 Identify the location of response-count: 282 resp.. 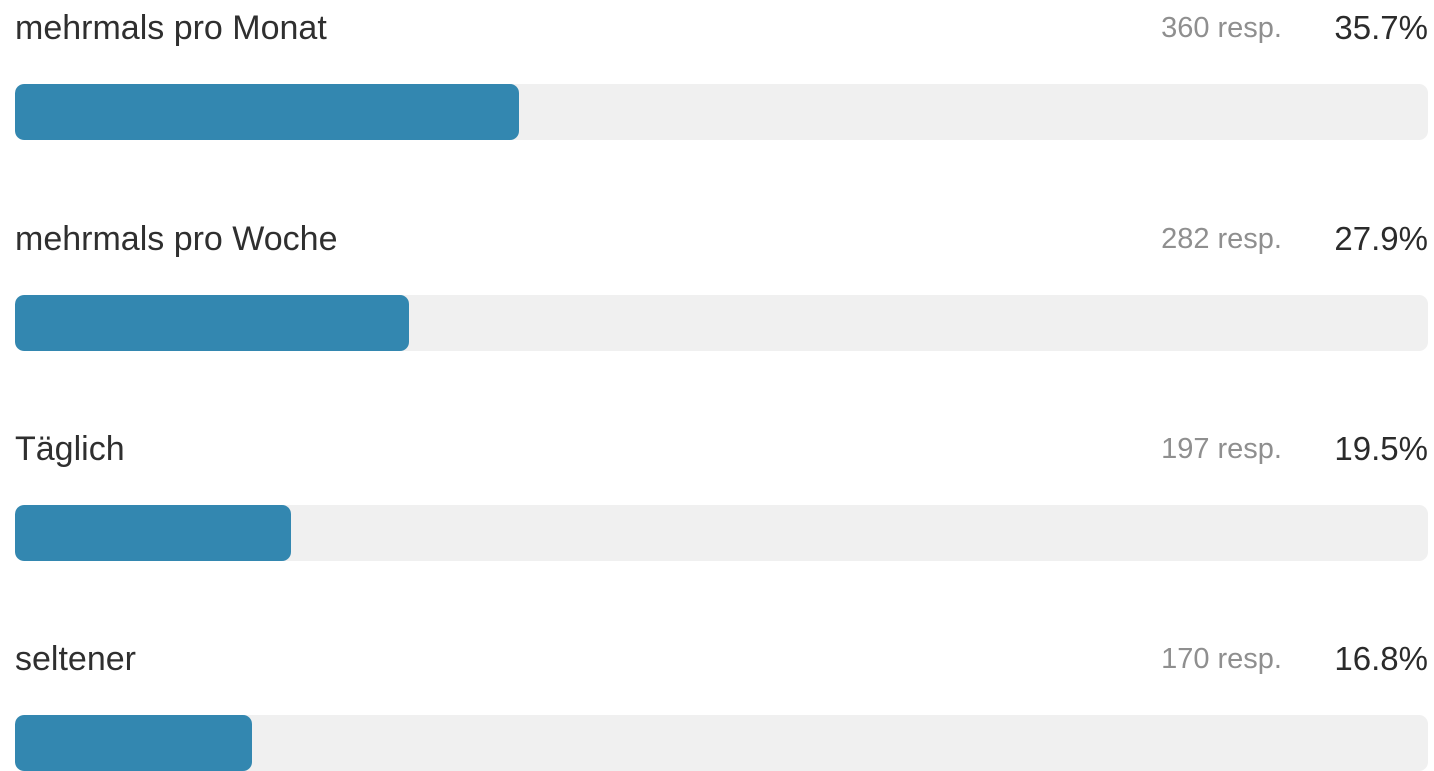
(1221, 239).